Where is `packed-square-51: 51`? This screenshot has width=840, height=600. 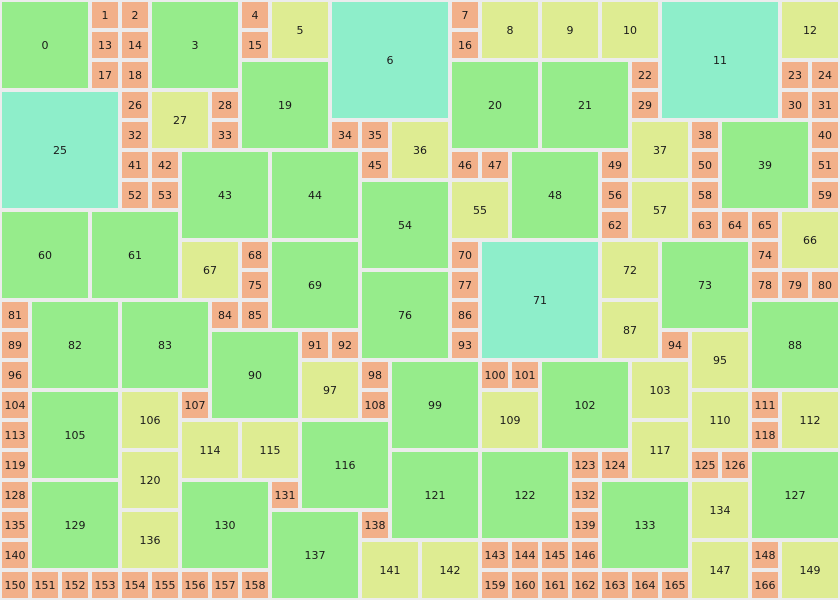
packed-square-51: 51 is located at coordinates (825, 165).